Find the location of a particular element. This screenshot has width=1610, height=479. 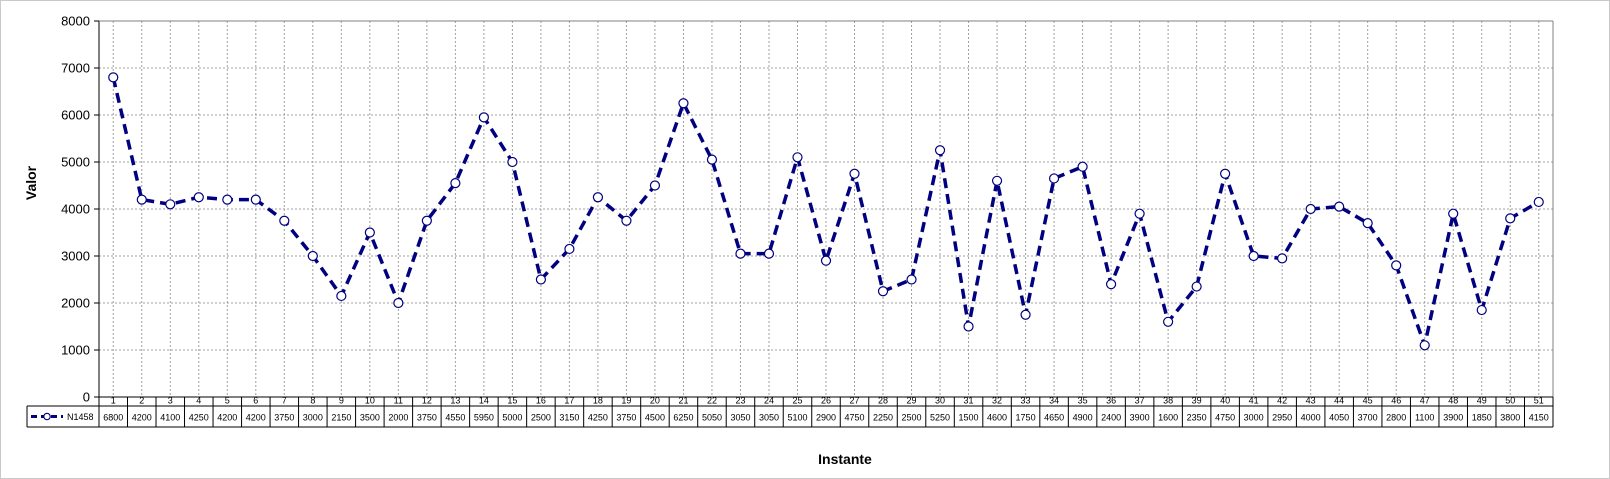

y-tick-label: 7000 is located at coordinates (75, 68).